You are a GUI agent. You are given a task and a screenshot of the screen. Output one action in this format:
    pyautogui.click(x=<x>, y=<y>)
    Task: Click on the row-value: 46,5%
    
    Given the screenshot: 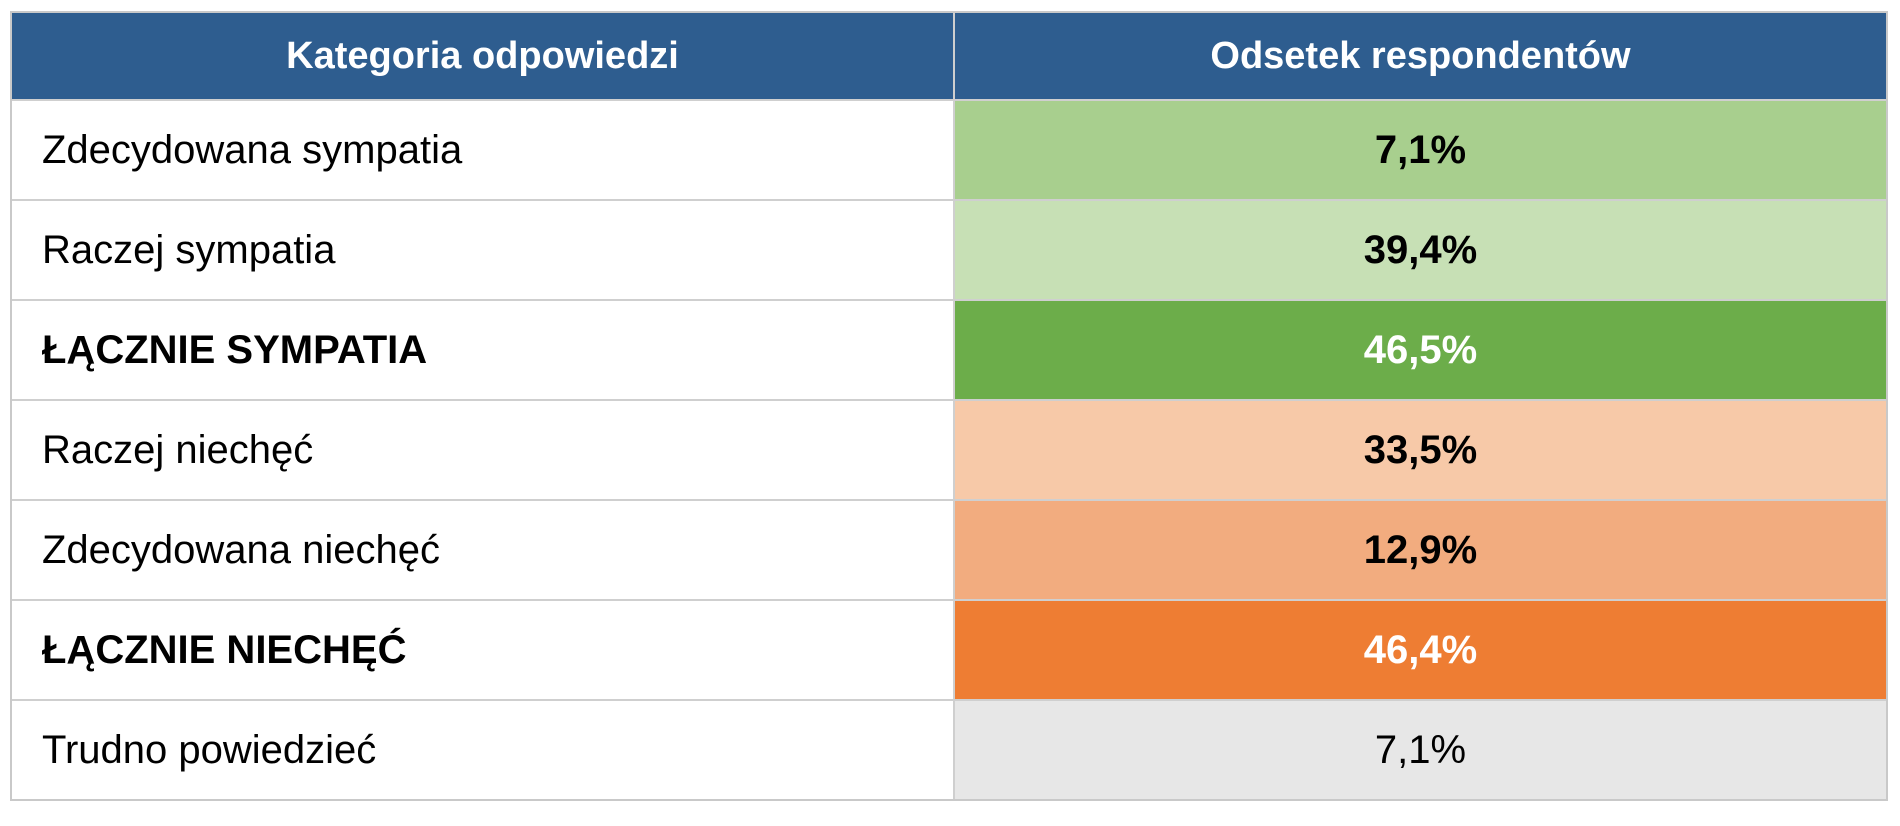 What is the action you would take?
    pyautogui.click(x=1419, y=350)
    